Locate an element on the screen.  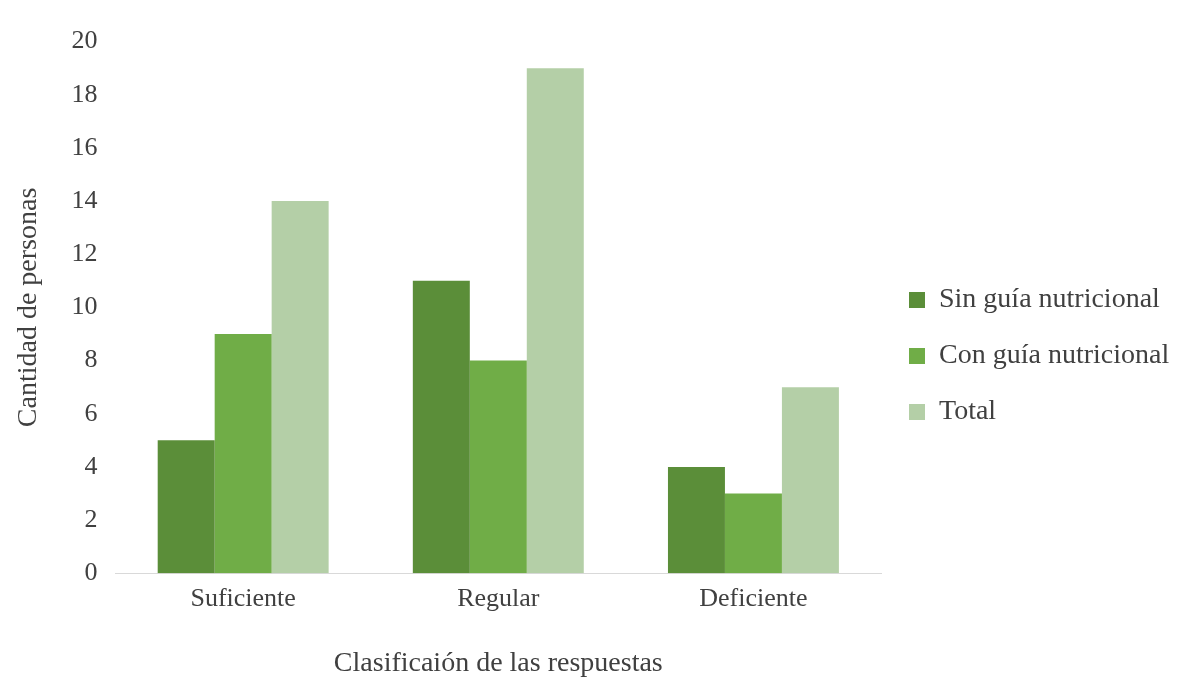
y-tick-label: 16 is located at coordinates (84, 146).